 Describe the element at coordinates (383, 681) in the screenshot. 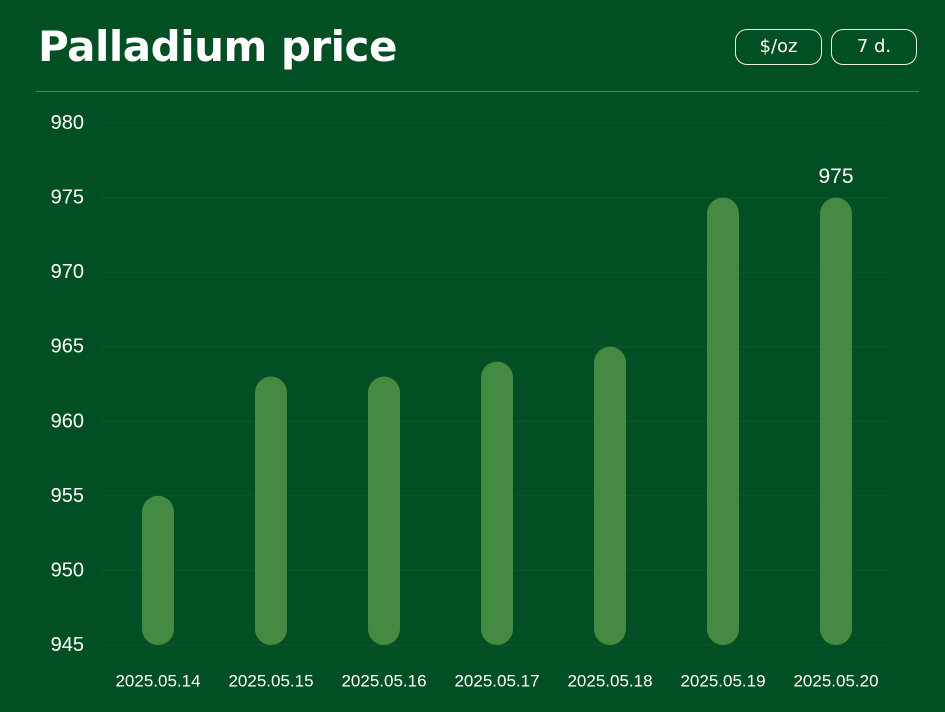

I see `x-tick-label: 2025.05.16` at that location.